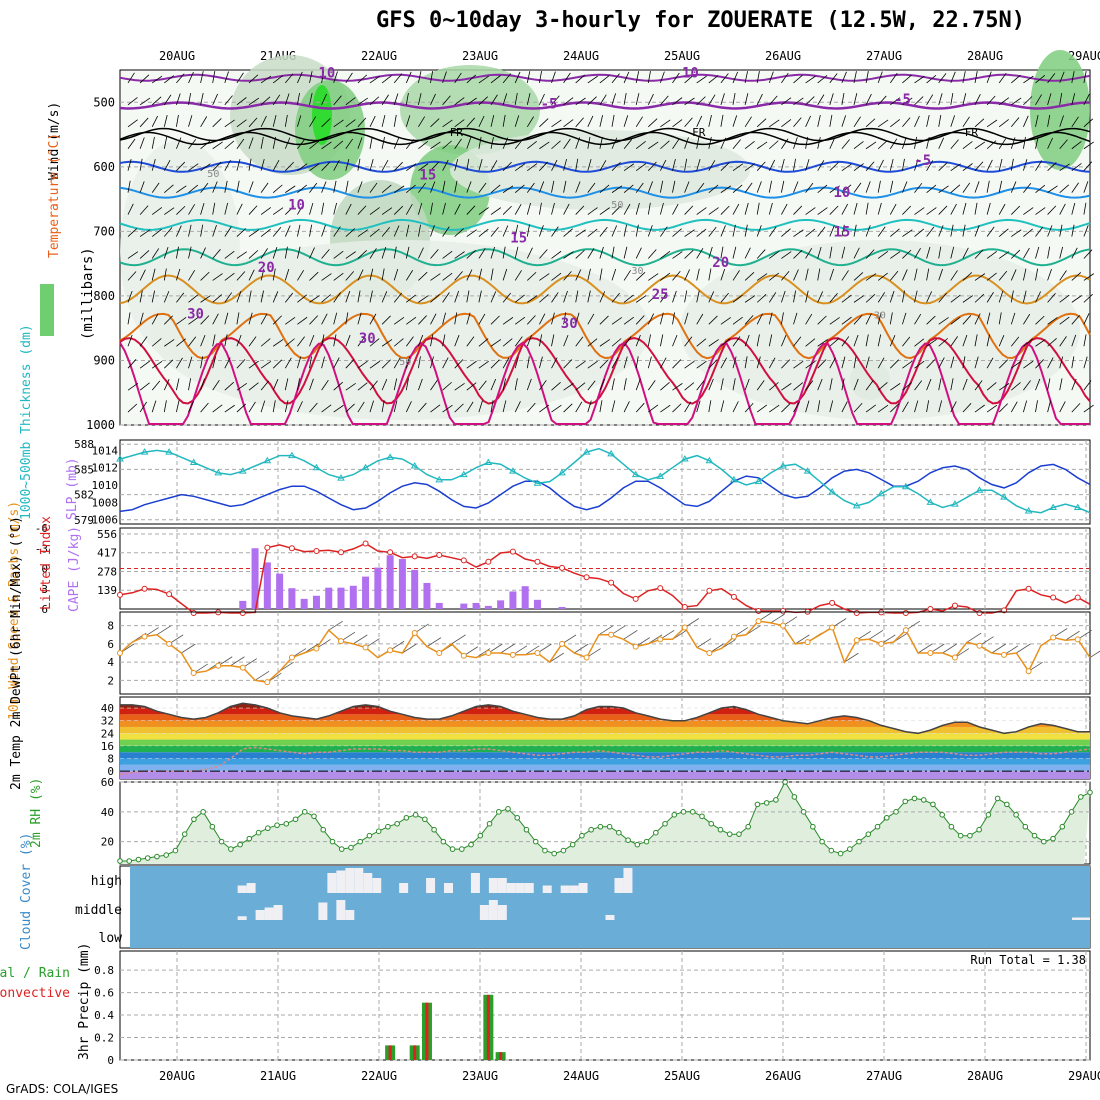 This screenshot has height=1100, width=1100. Describe the element at coordinates (84, 444) in the screenshot. I see `ytick-left: 588` at that location.